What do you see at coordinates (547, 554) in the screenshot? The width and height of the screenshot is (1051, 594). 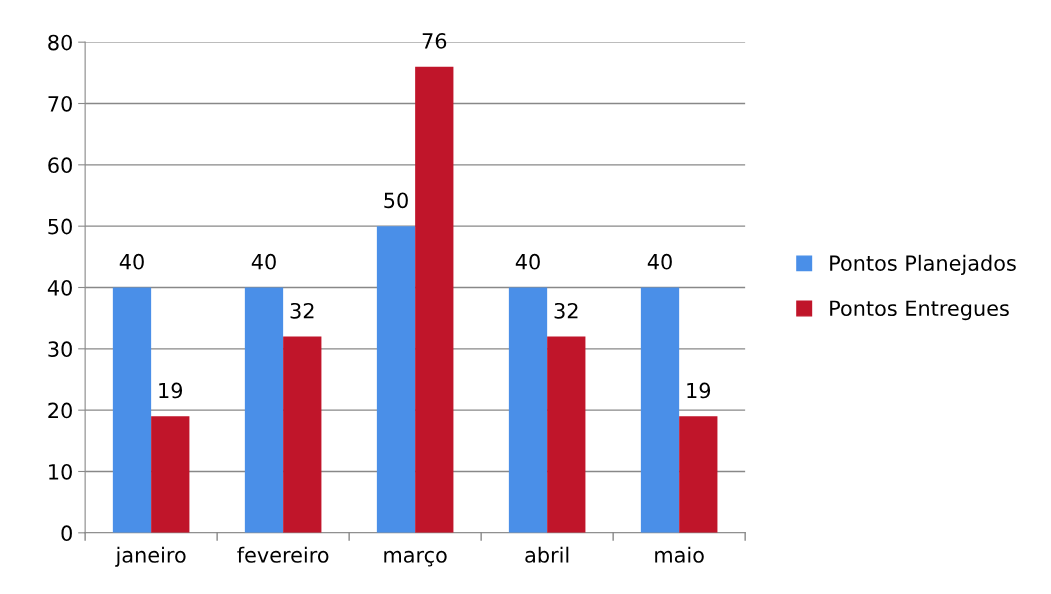 I see `x-tick-label: abril` at bounding box center [547, 554].